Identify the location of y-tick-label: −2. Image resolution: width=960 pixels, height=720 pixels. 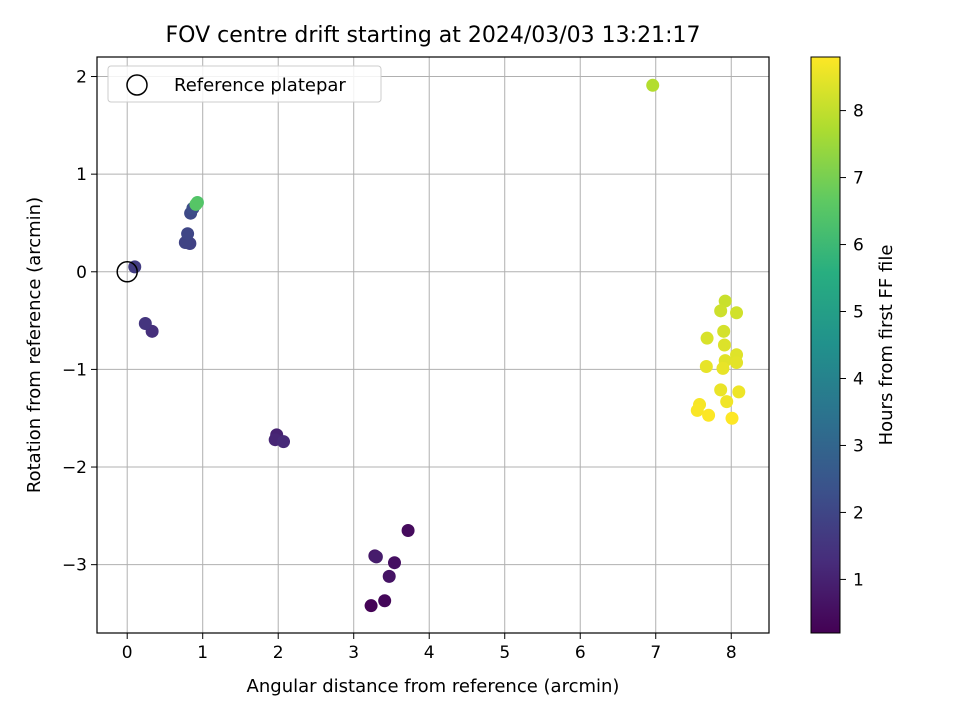
(74, 468).